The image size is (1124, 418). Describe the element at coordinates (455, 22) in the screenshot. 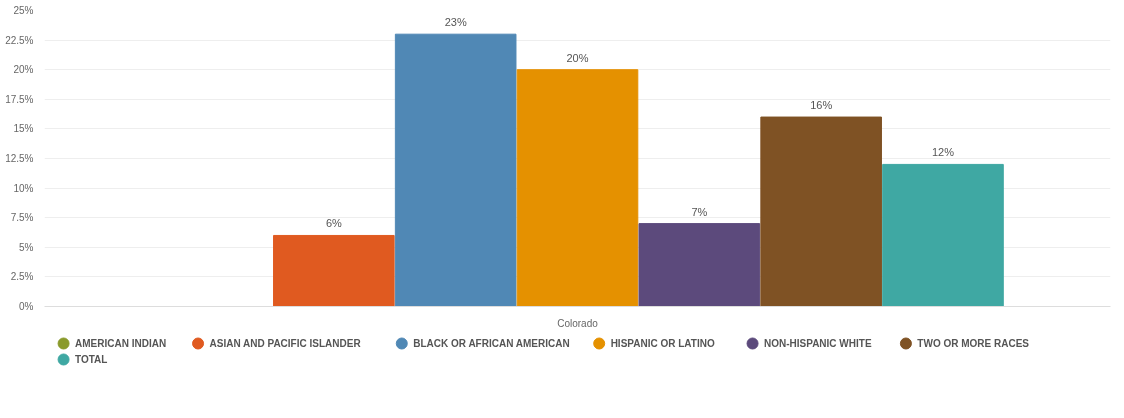

I see `data-label: 23%` at that location.